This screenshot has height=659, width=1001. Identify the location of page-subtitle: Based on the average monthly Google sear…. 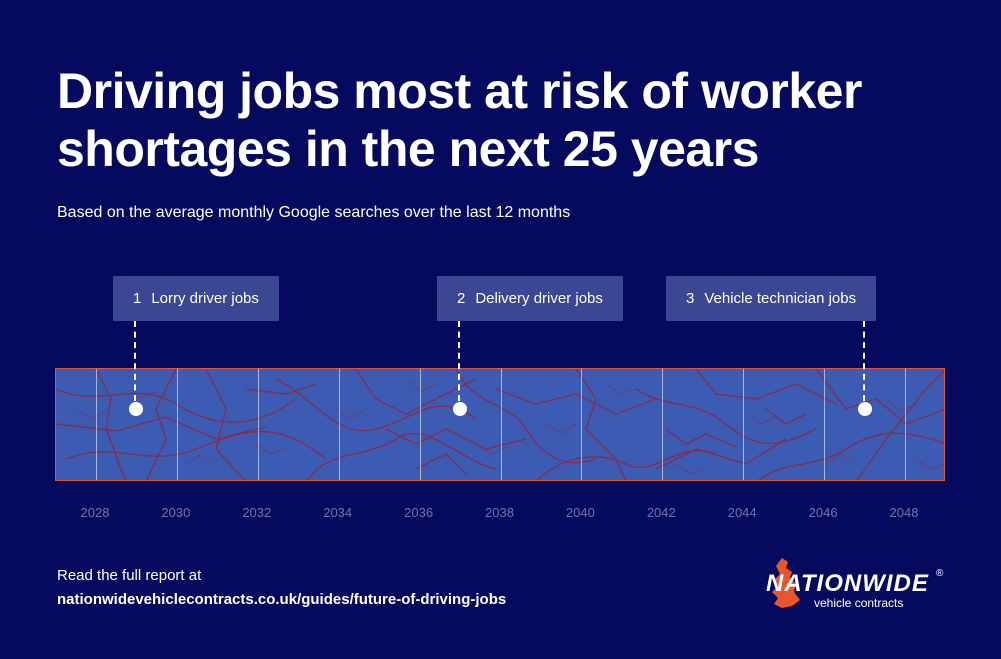
(314, 212).